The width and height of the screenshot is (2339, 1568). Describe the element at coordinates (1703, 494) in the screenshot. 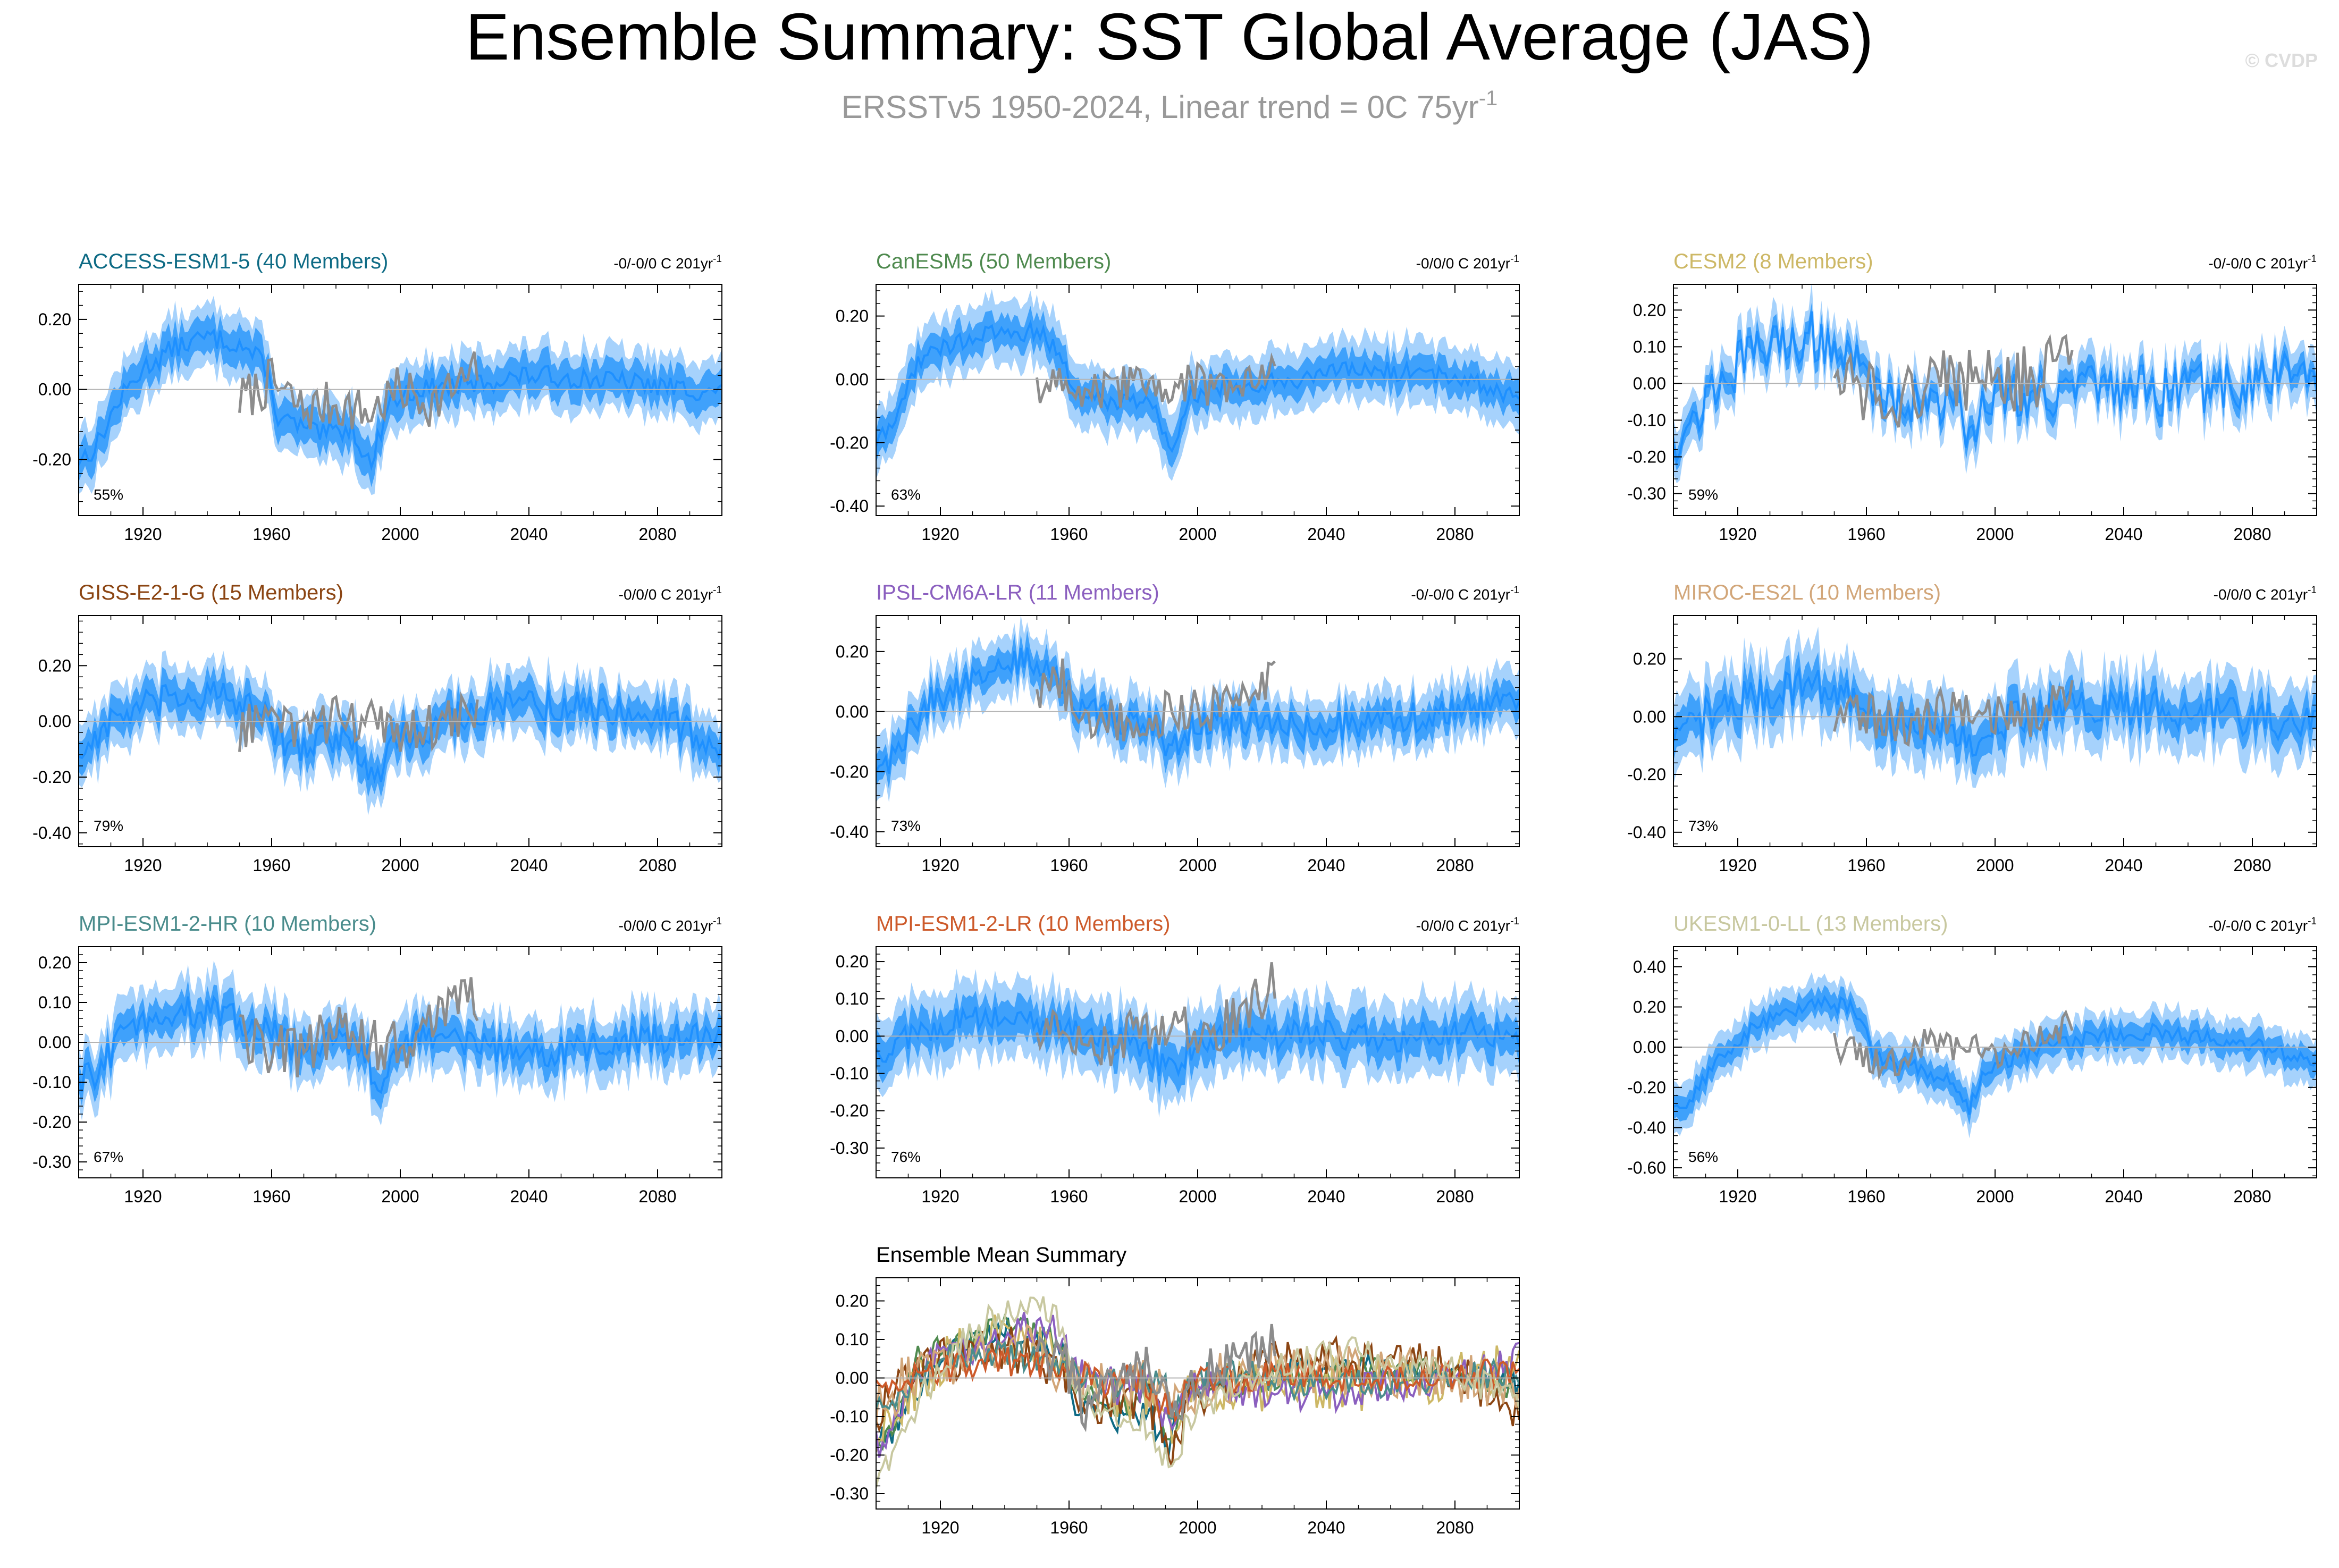

I see `panel-cesm2-percent-label: 59%` at that location.